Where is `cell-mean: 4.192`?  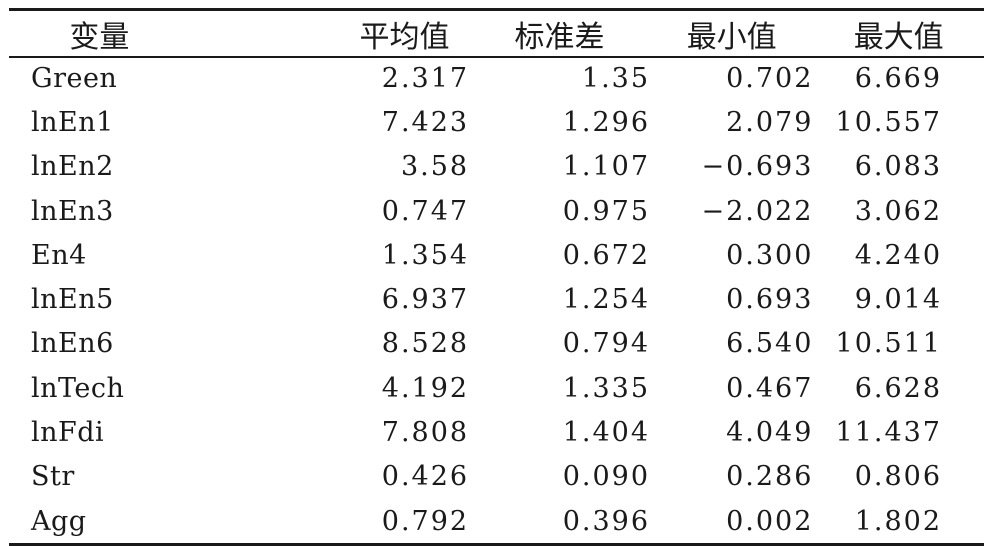
cell-mean: 4.192 is located at coordinates (425, 388).